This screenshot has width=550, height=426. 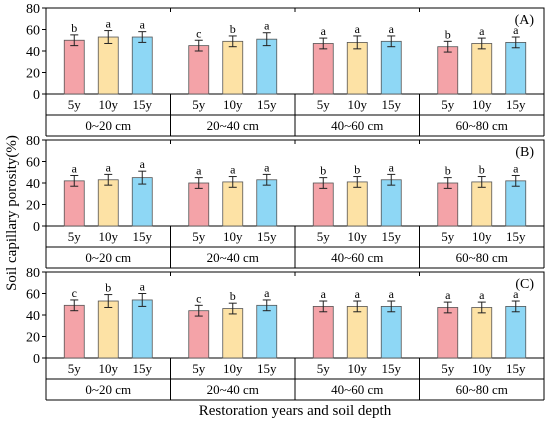 What do you see at coordinates (482, 257) in the screenshot?
I see `depth-label: 60~80 cm` at bounding box center [482, 257].